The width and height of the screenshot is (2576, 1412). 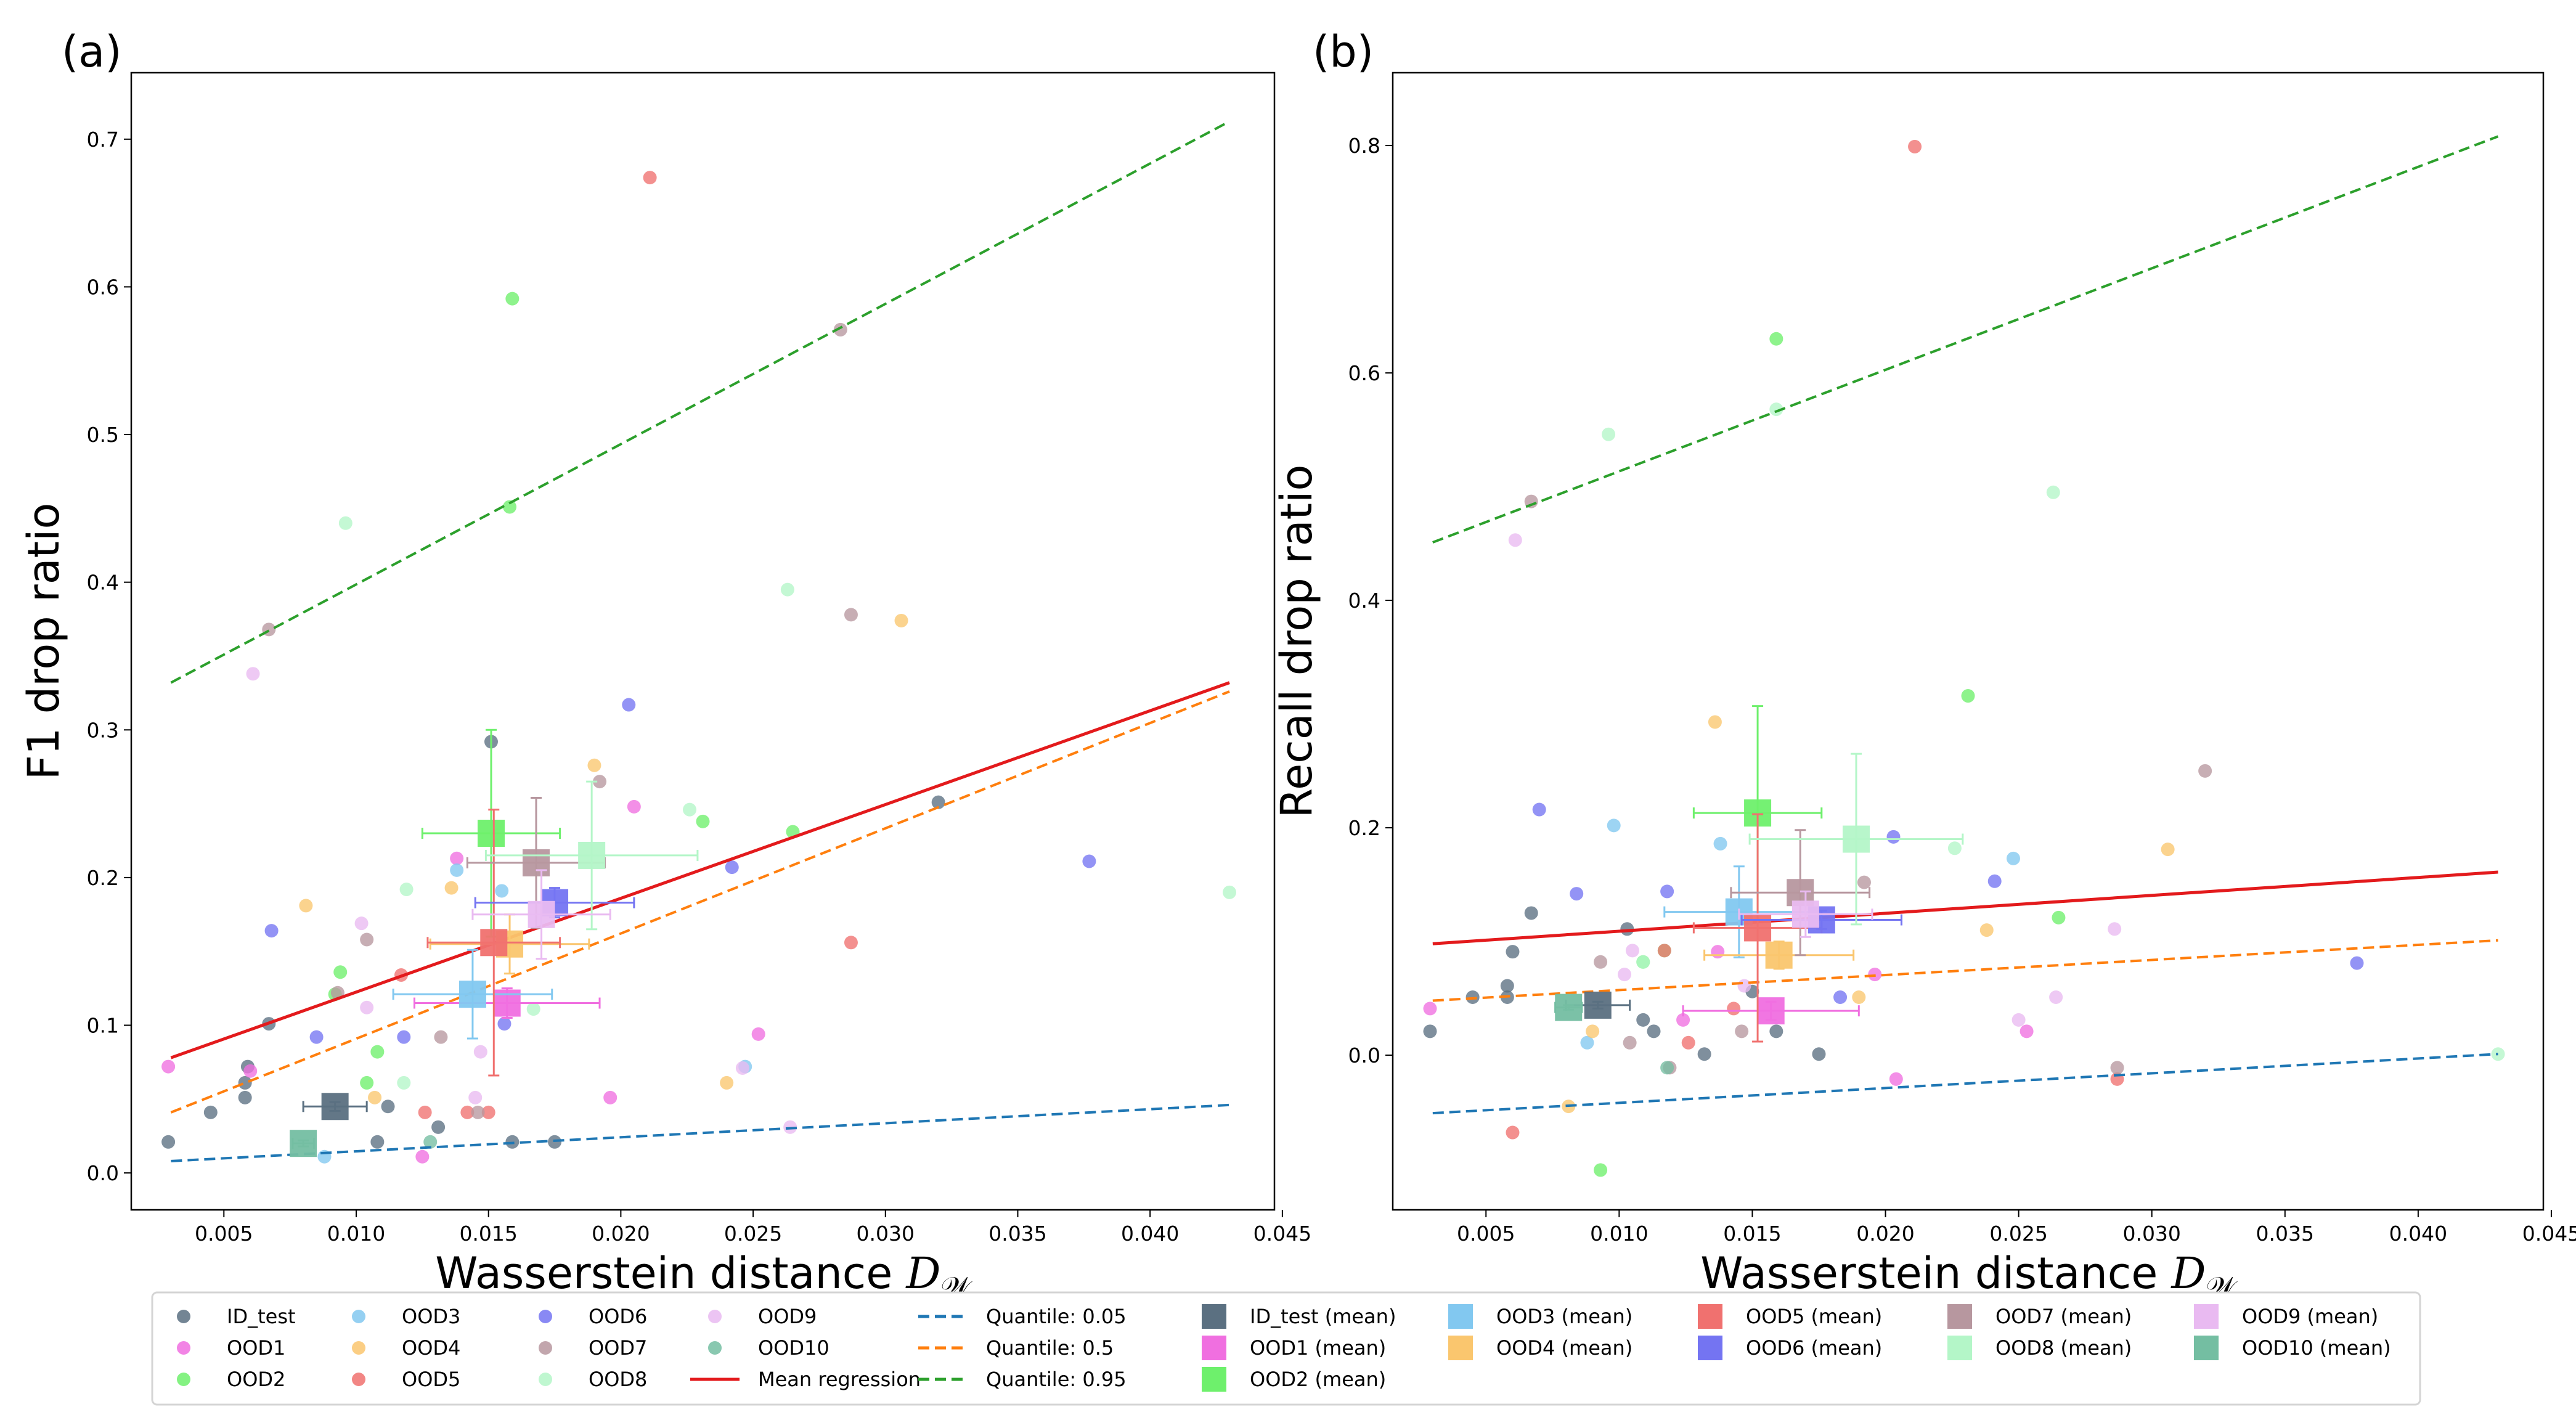 What do you see at coordinates (472, 995) in the screenshot?
I see `mean-marker-ood3` at bounding box center [472, 995].